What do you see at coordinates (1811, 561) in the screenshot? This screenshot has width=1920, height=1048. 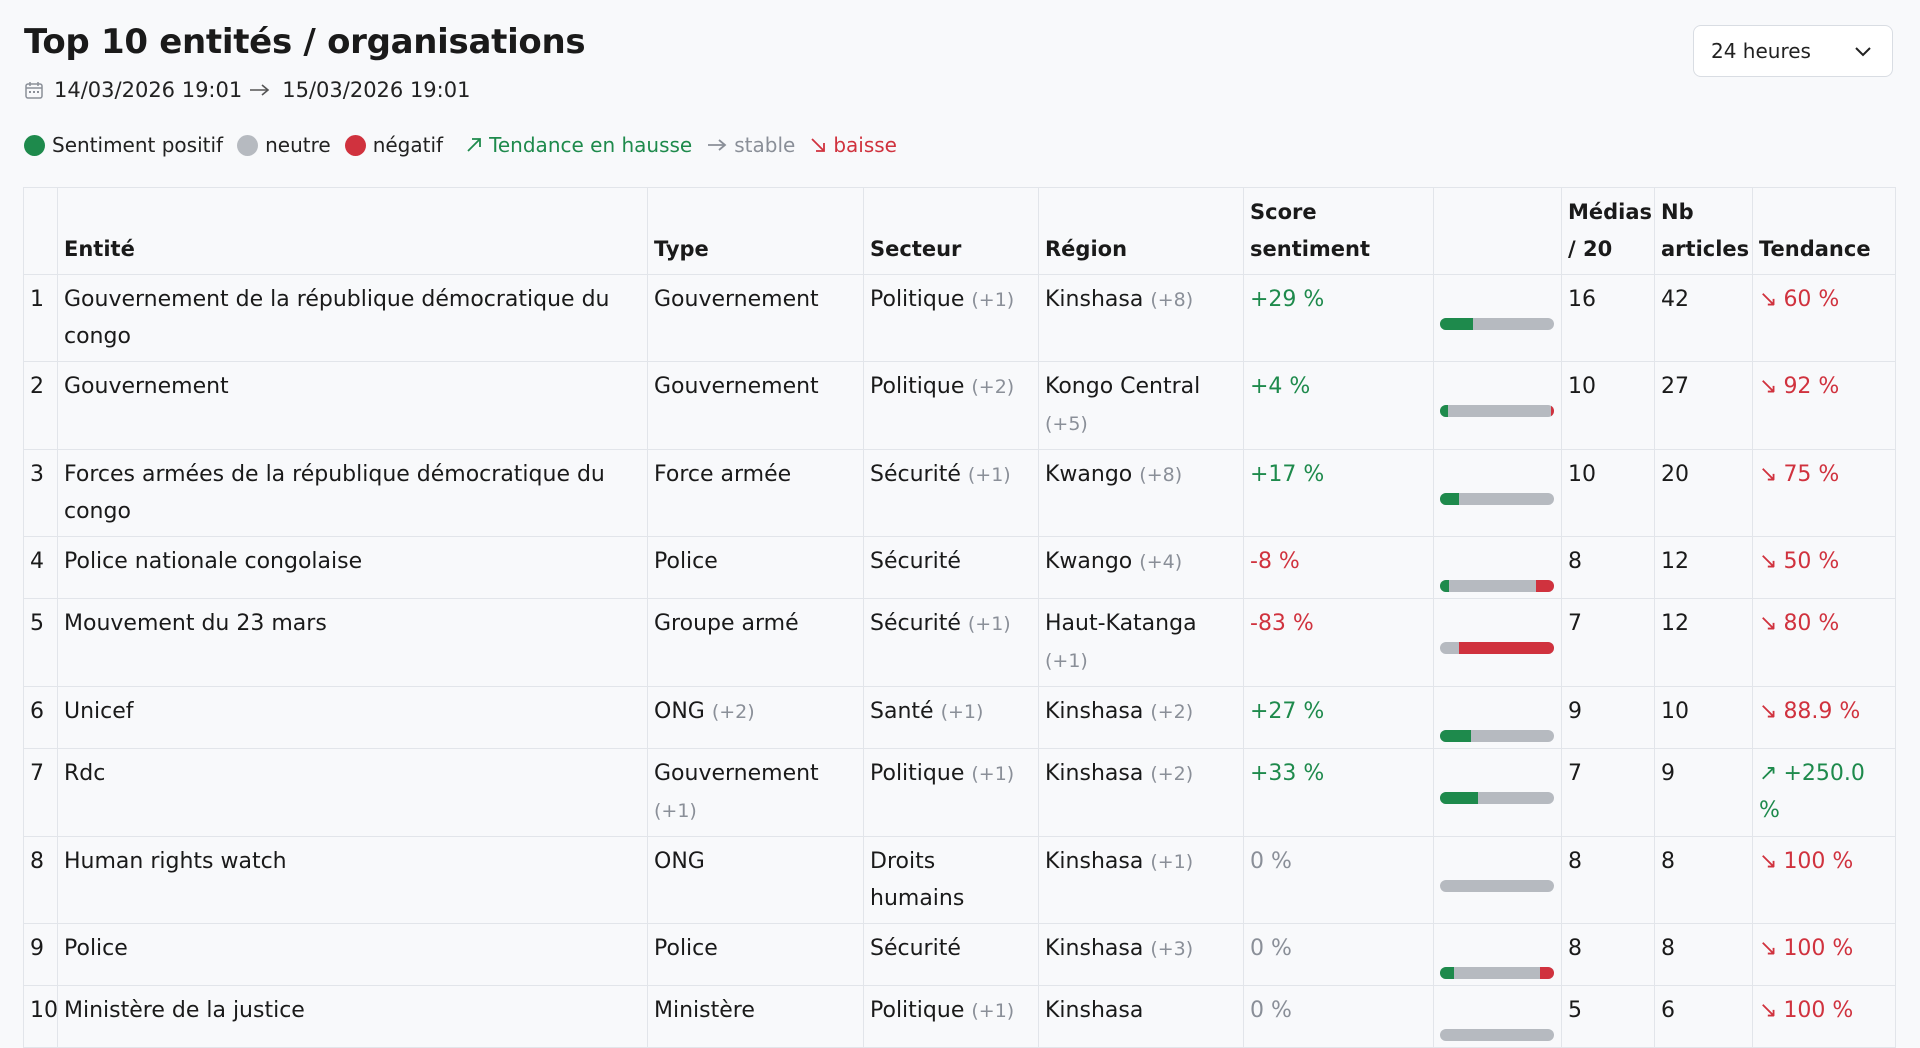 I see `trend-value: 50 %` at bounding box center [1811, 561].